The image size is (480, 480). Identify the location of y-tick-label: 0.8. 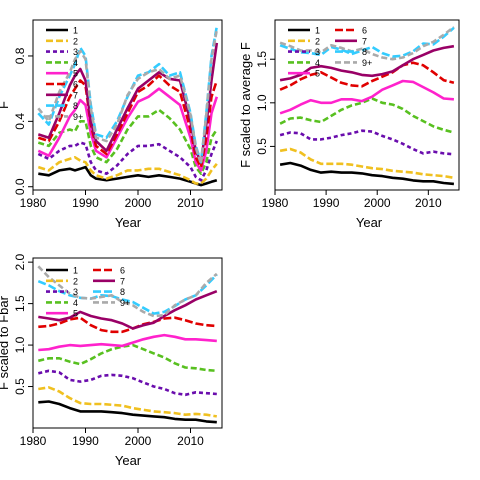
(20, 55).